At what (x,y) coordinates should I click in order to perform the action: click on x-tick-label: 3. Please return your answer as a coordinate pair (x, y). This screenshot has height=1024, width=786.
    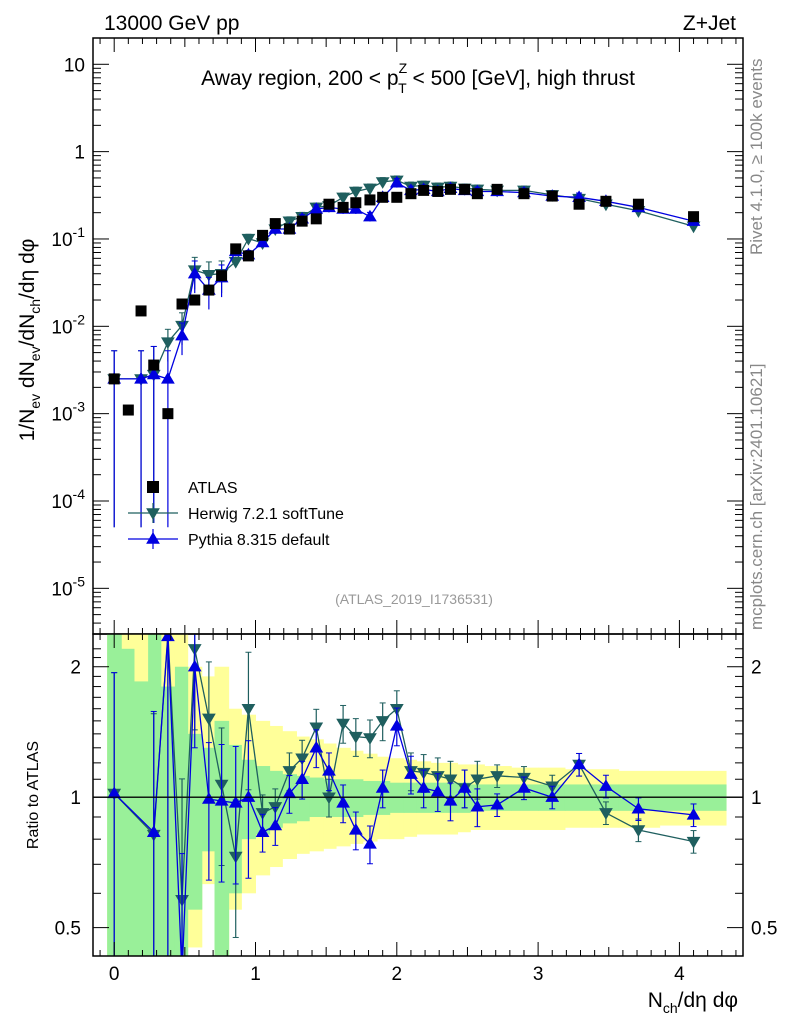
    Looking at the image, I should click on (538, 974).